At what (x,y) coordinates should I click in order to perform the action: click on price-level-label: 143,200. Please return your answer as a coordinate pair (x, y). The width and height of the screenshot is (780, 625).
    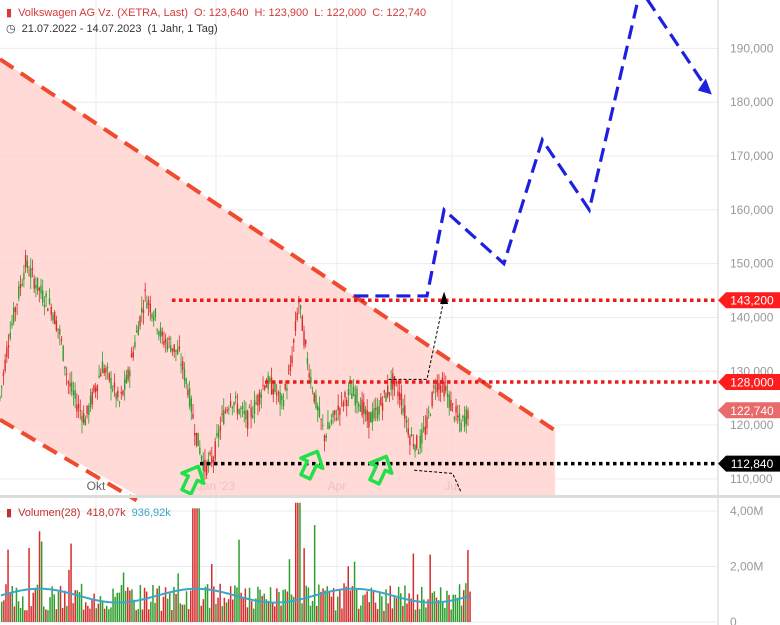
    Looking at the image, I should click on (752, 301).